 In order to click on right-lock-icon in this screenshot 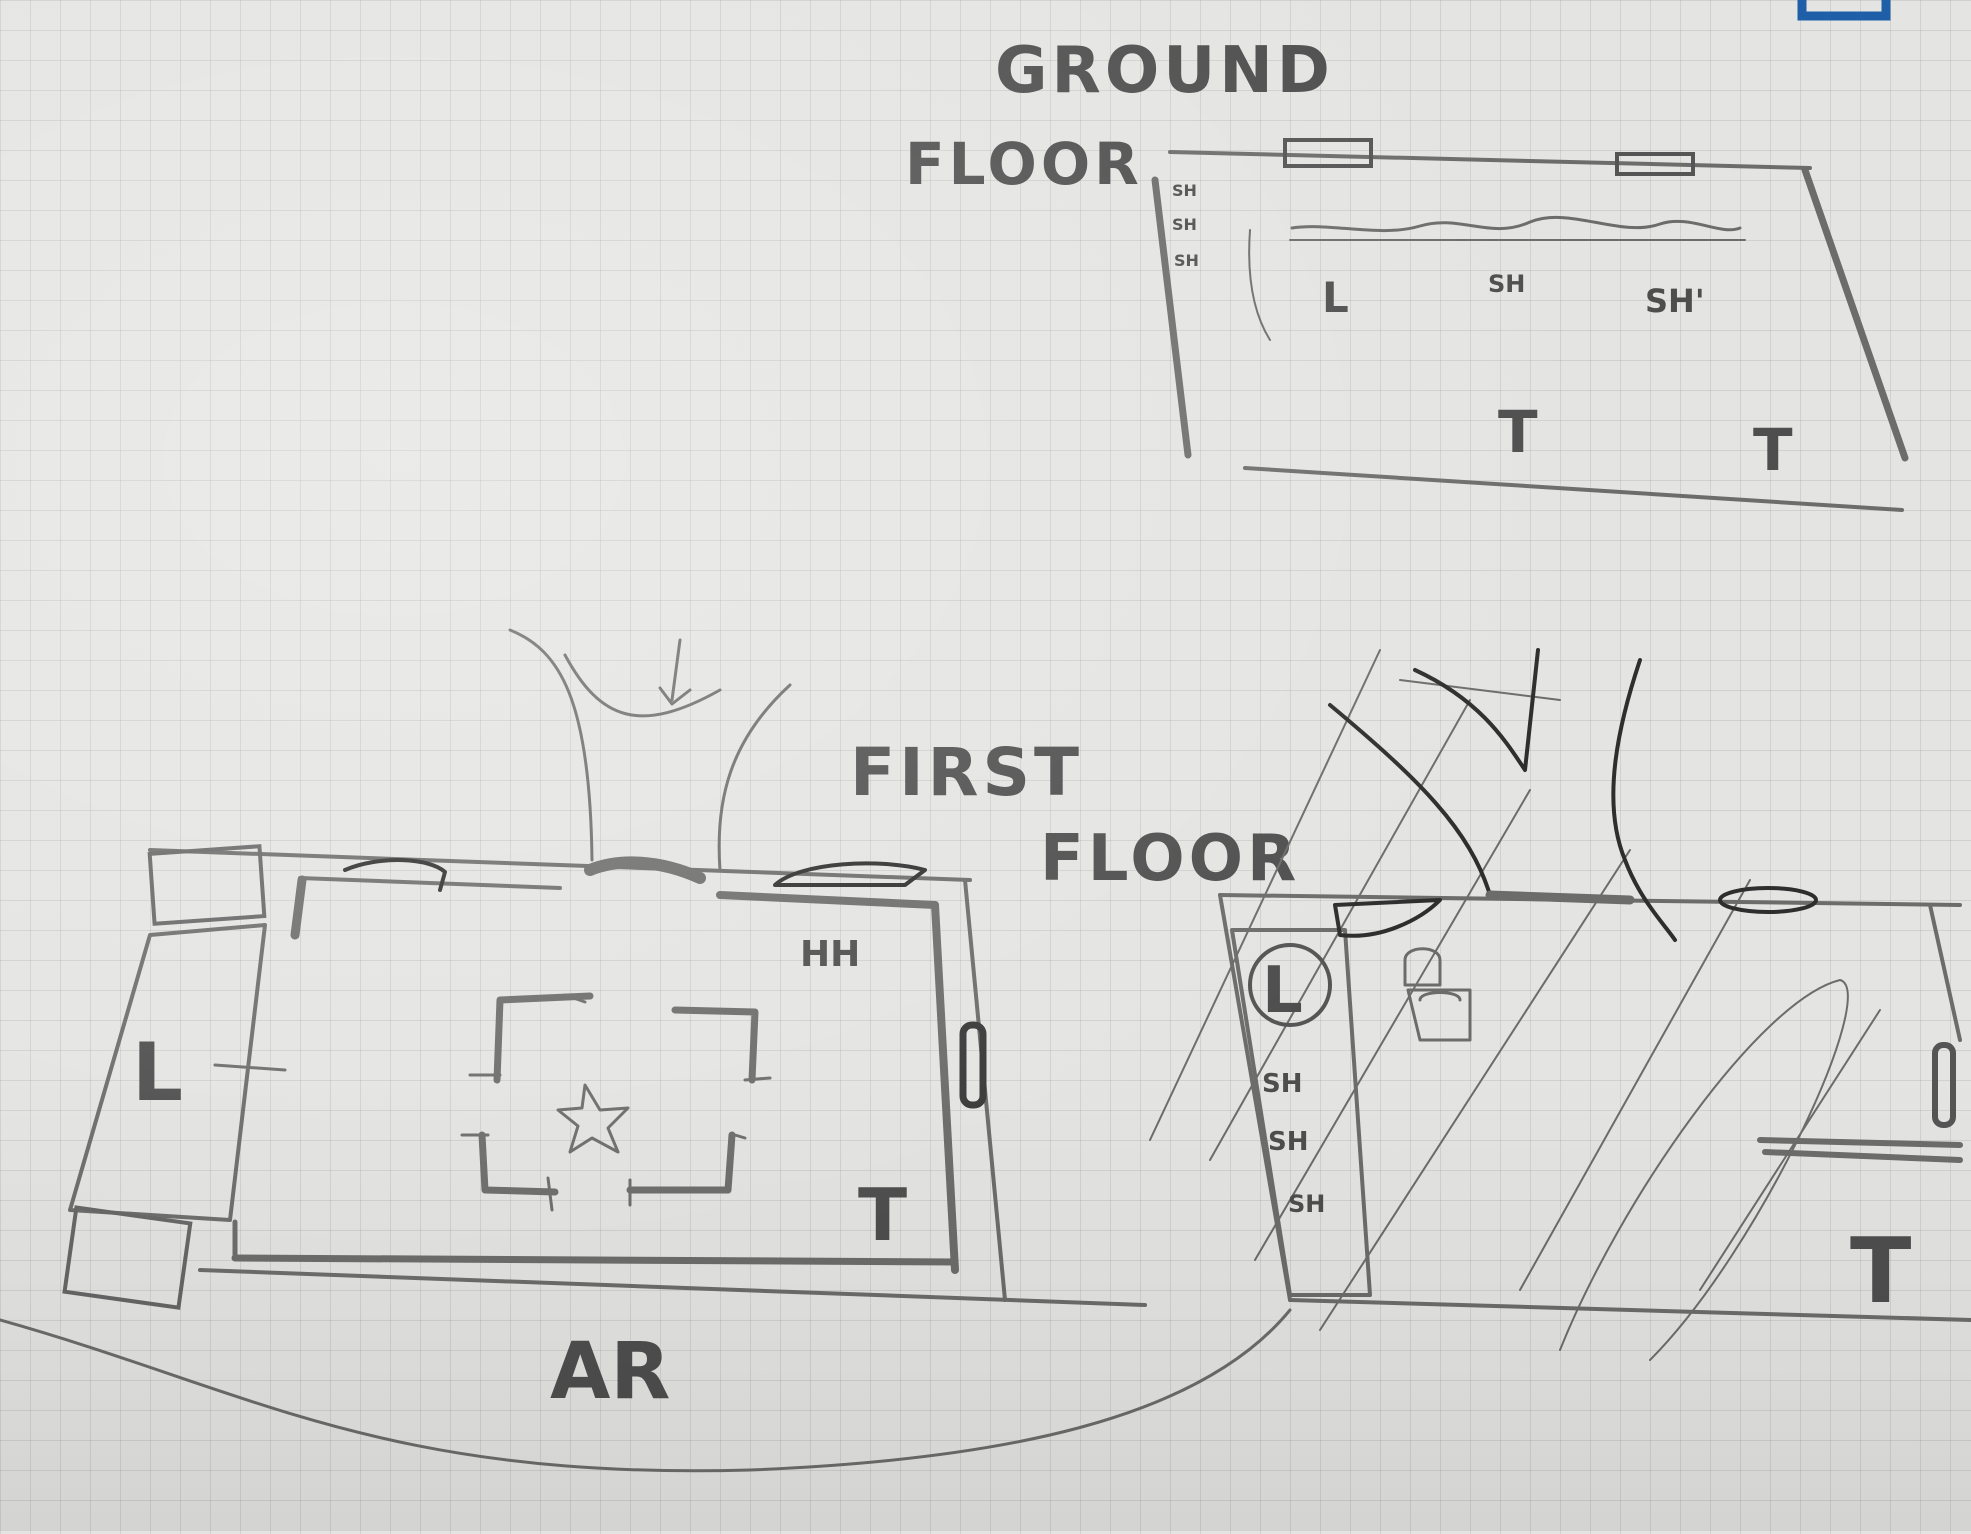, I will do `click(1437, 994)`.